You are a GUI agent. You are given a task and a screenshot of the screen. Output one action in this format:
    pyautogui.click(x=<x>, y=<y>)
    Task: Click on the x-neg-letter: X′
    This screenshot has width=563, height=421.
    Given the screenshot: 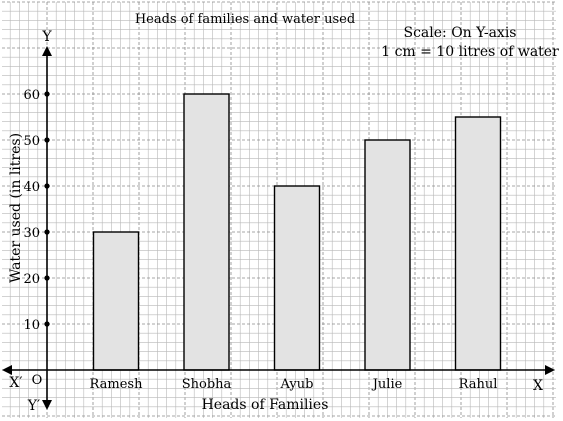 What is the action you would take?
    pyautogui.click(x=15, y=383)
    